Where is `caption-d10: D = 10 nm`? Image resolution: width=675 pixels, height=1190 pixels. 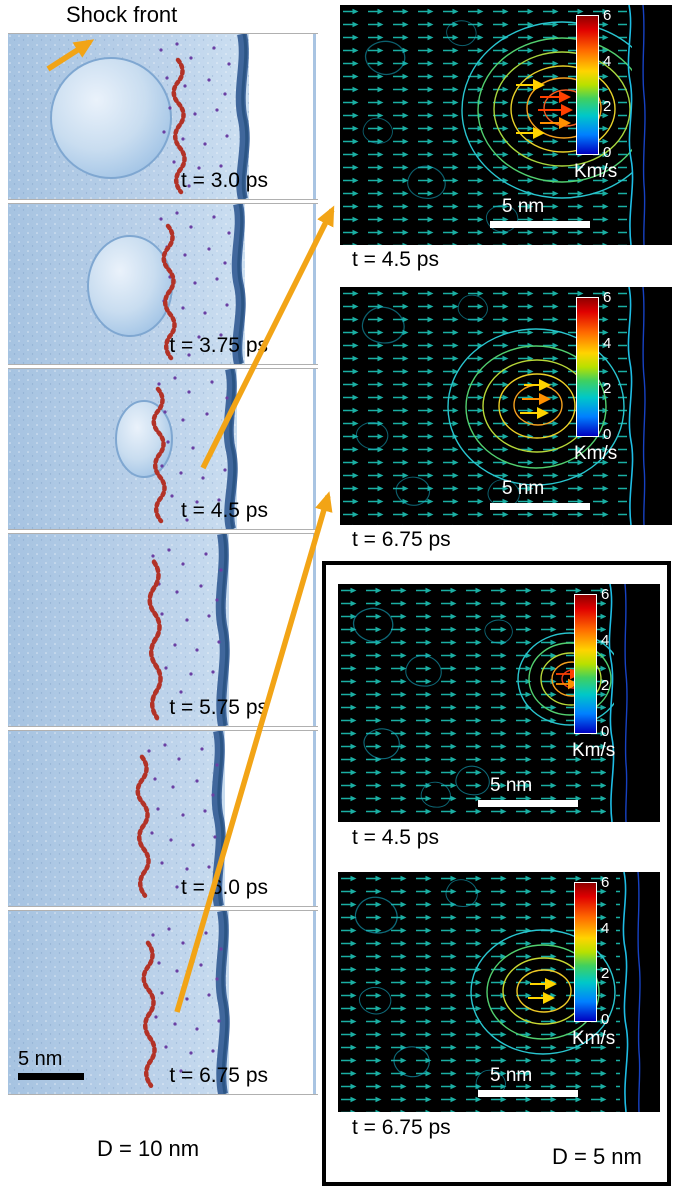
caption-d10: D = 10 nm is located at coordinates (148, 1148).